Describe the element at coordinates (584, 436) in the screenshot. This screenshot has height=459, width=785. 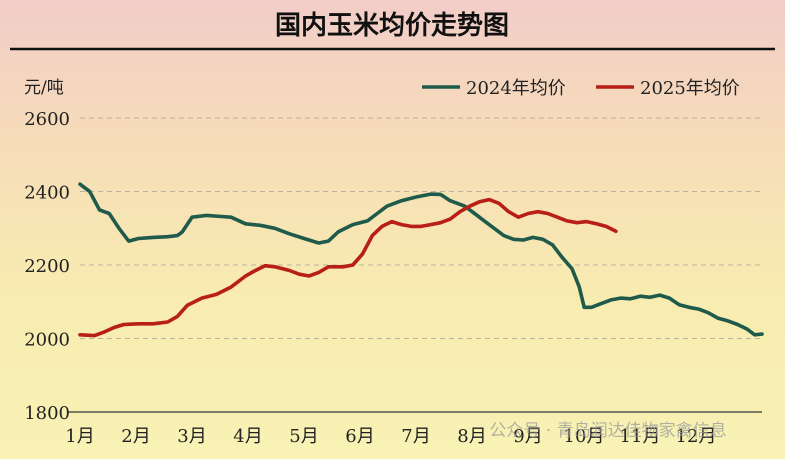
I see `x-tick-label: 10月` at that location.